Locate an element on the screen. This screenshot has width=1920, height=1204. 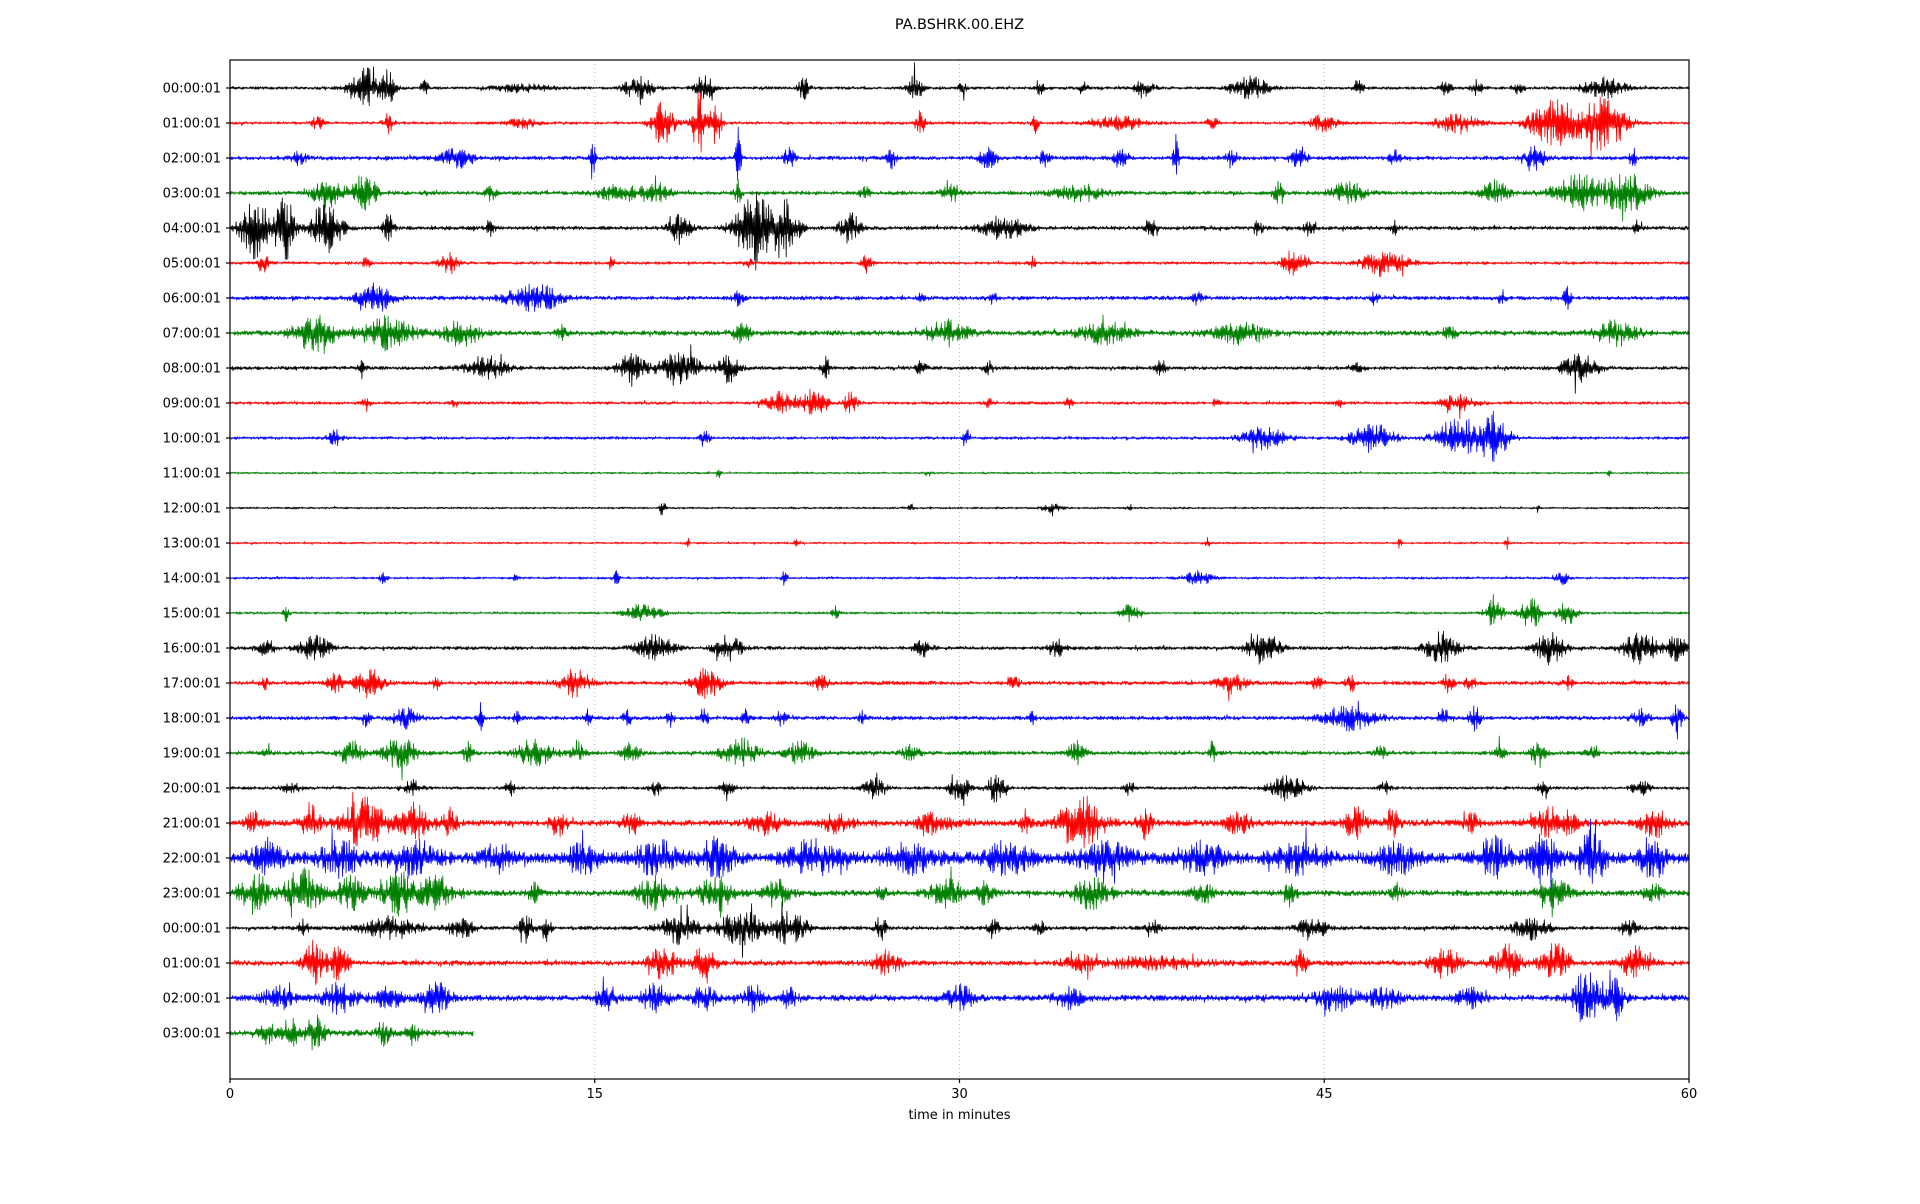
row-label-13: 13:00:01 is located at coordinates (192, 544).